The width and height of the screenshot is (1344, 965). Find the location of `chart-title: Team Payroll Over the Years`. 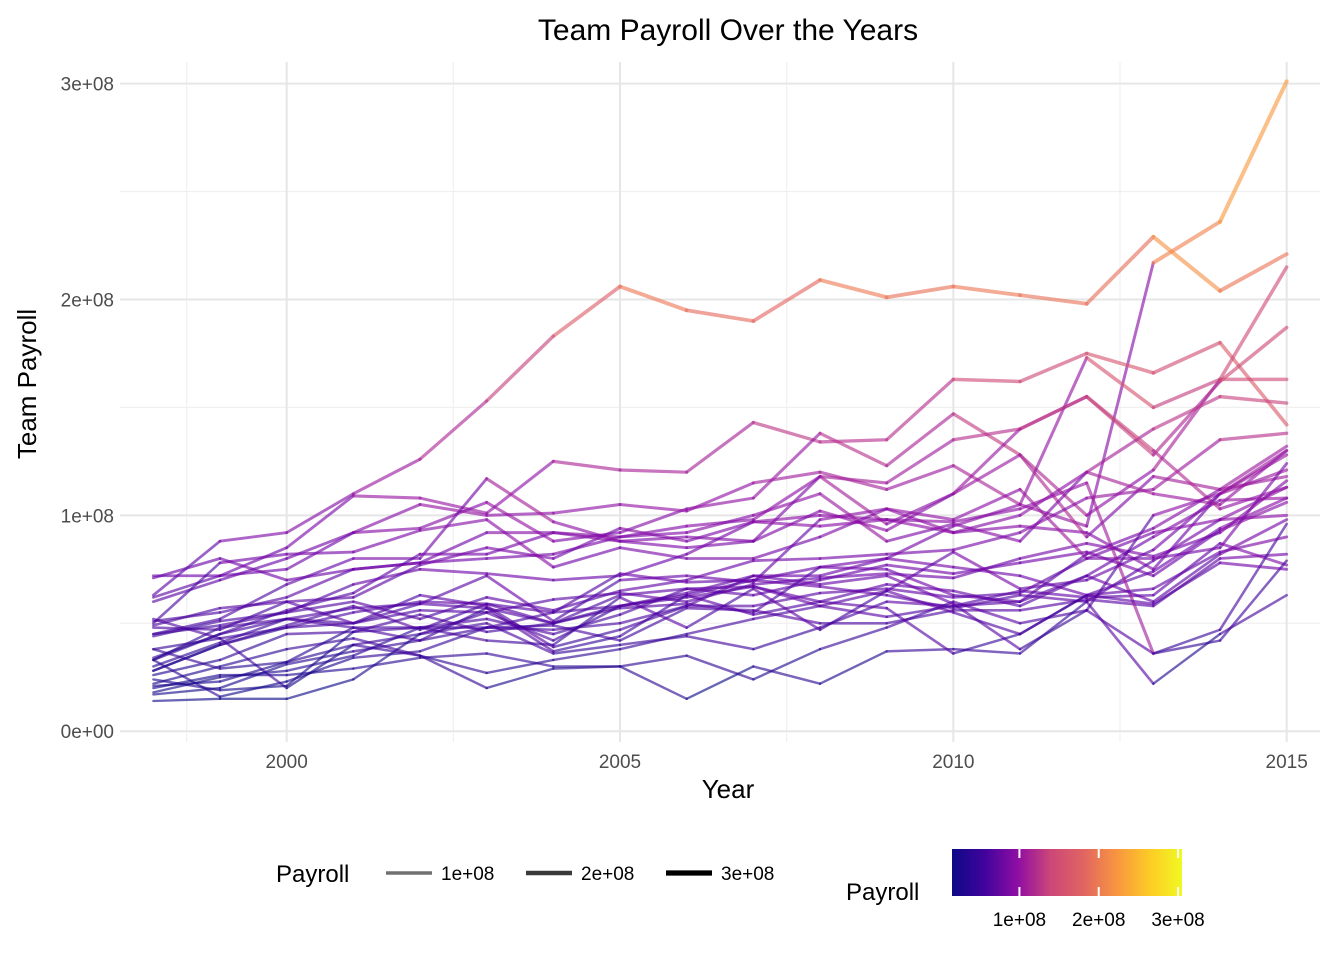

chart-title: Team Payroll Over the Years is located at coordinates (728, 30).